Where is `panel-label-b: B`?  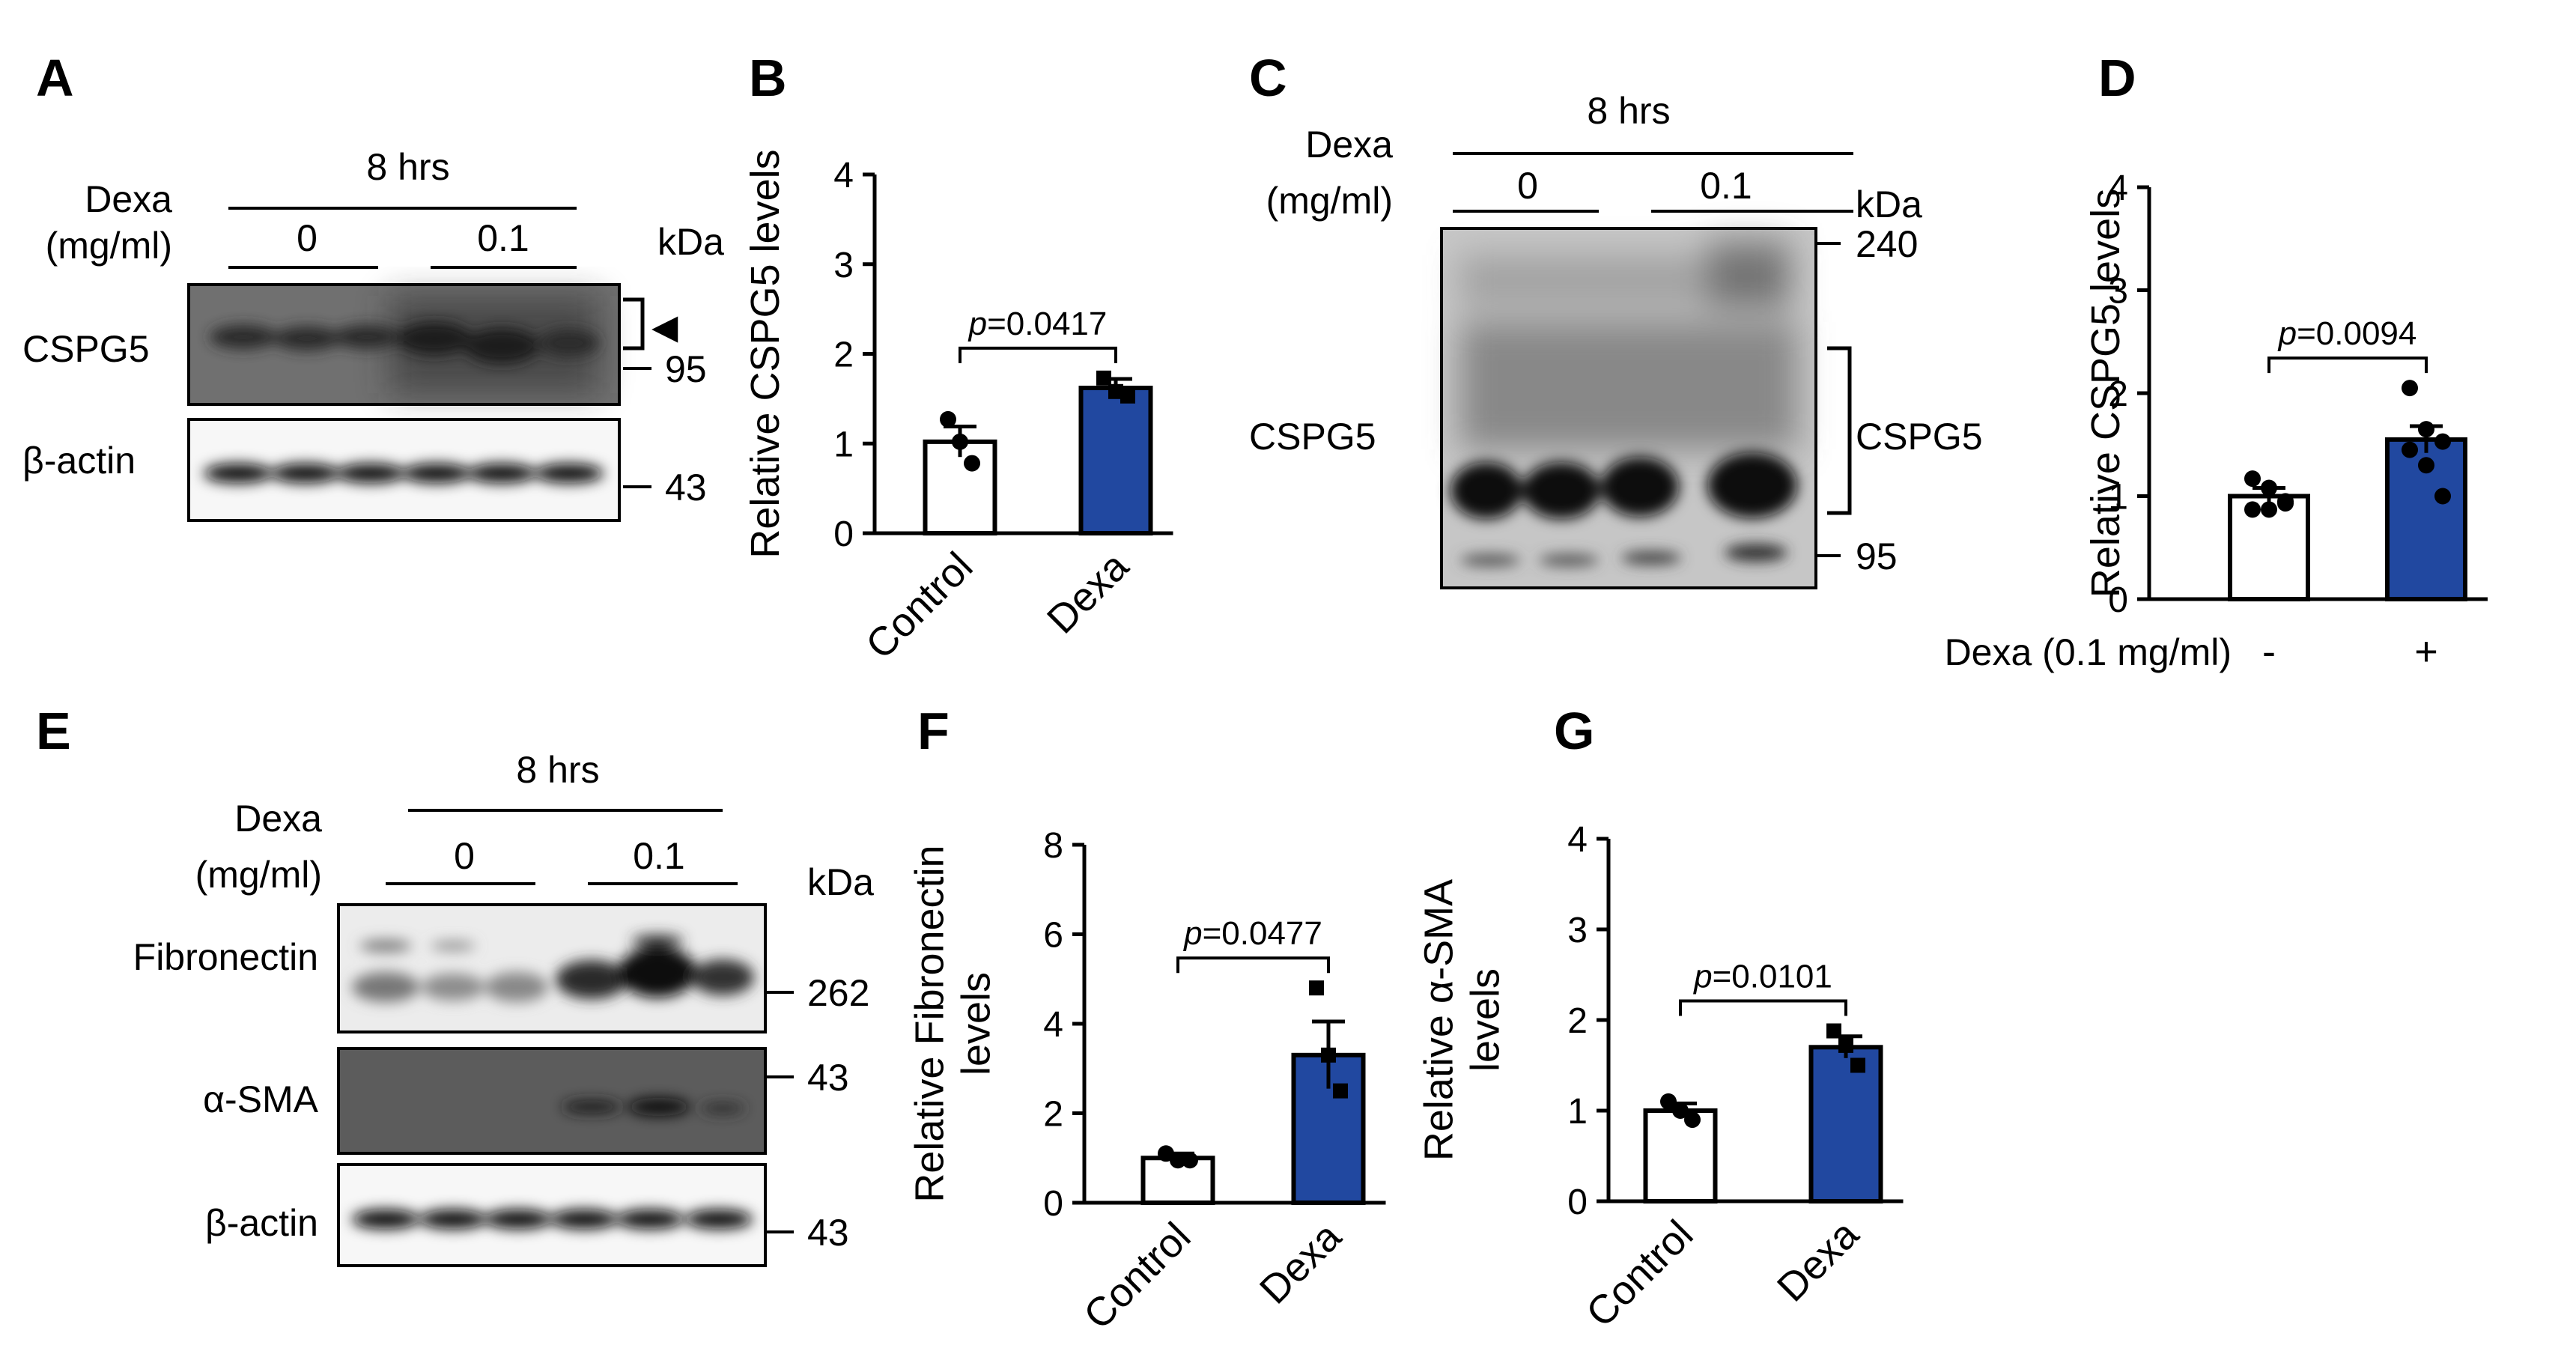 panel-label-b: B is located at coordinates (768, 78).